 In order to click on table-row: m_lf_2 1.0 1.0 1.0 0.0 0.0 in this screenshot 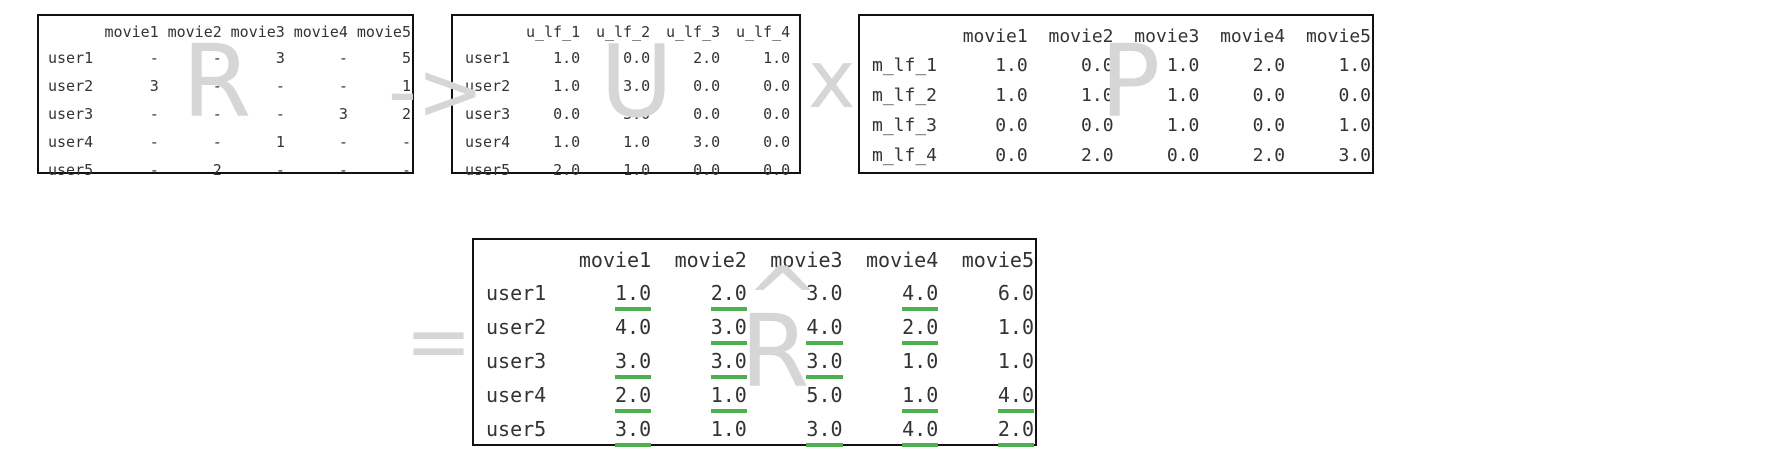, I will do `click(1121, 95)`.